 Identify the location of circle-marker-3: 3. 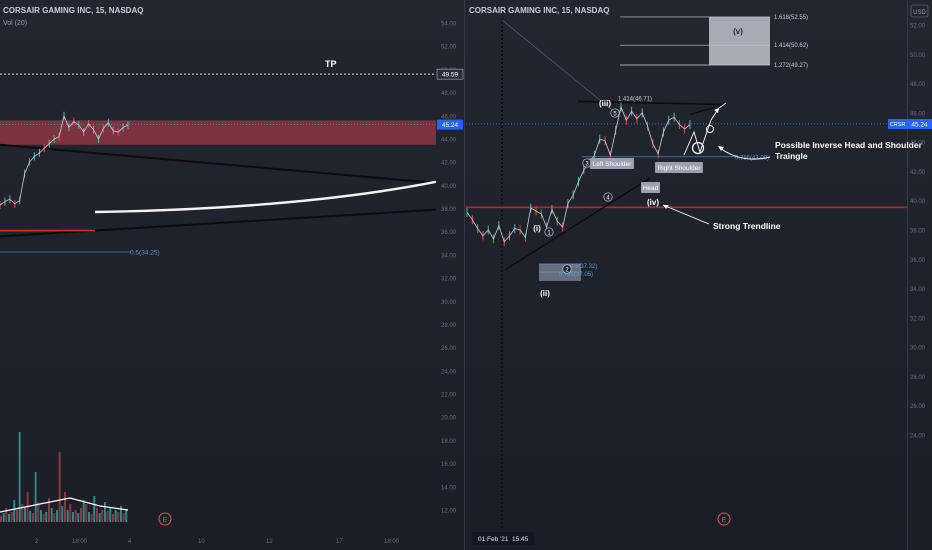
(587, 163).